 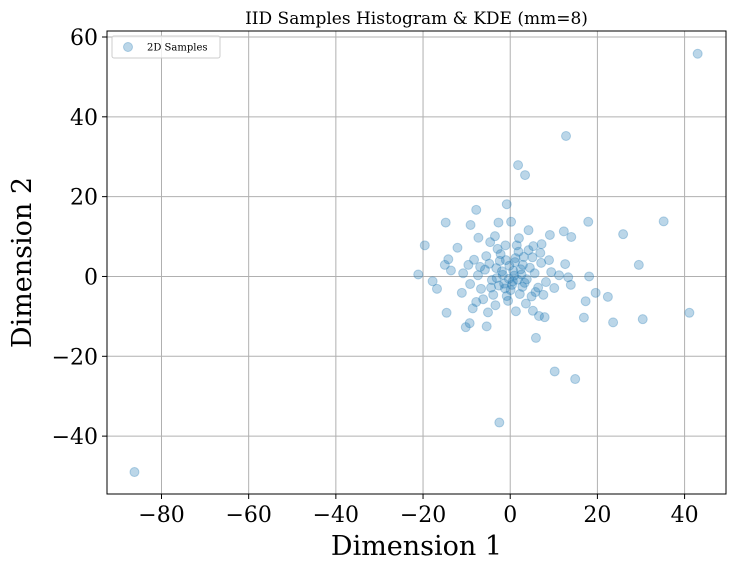 What do you see at coordinates (75, 357) in the screenshot?
I see `y-tick-label: −20` at bounding box center [75, 357].